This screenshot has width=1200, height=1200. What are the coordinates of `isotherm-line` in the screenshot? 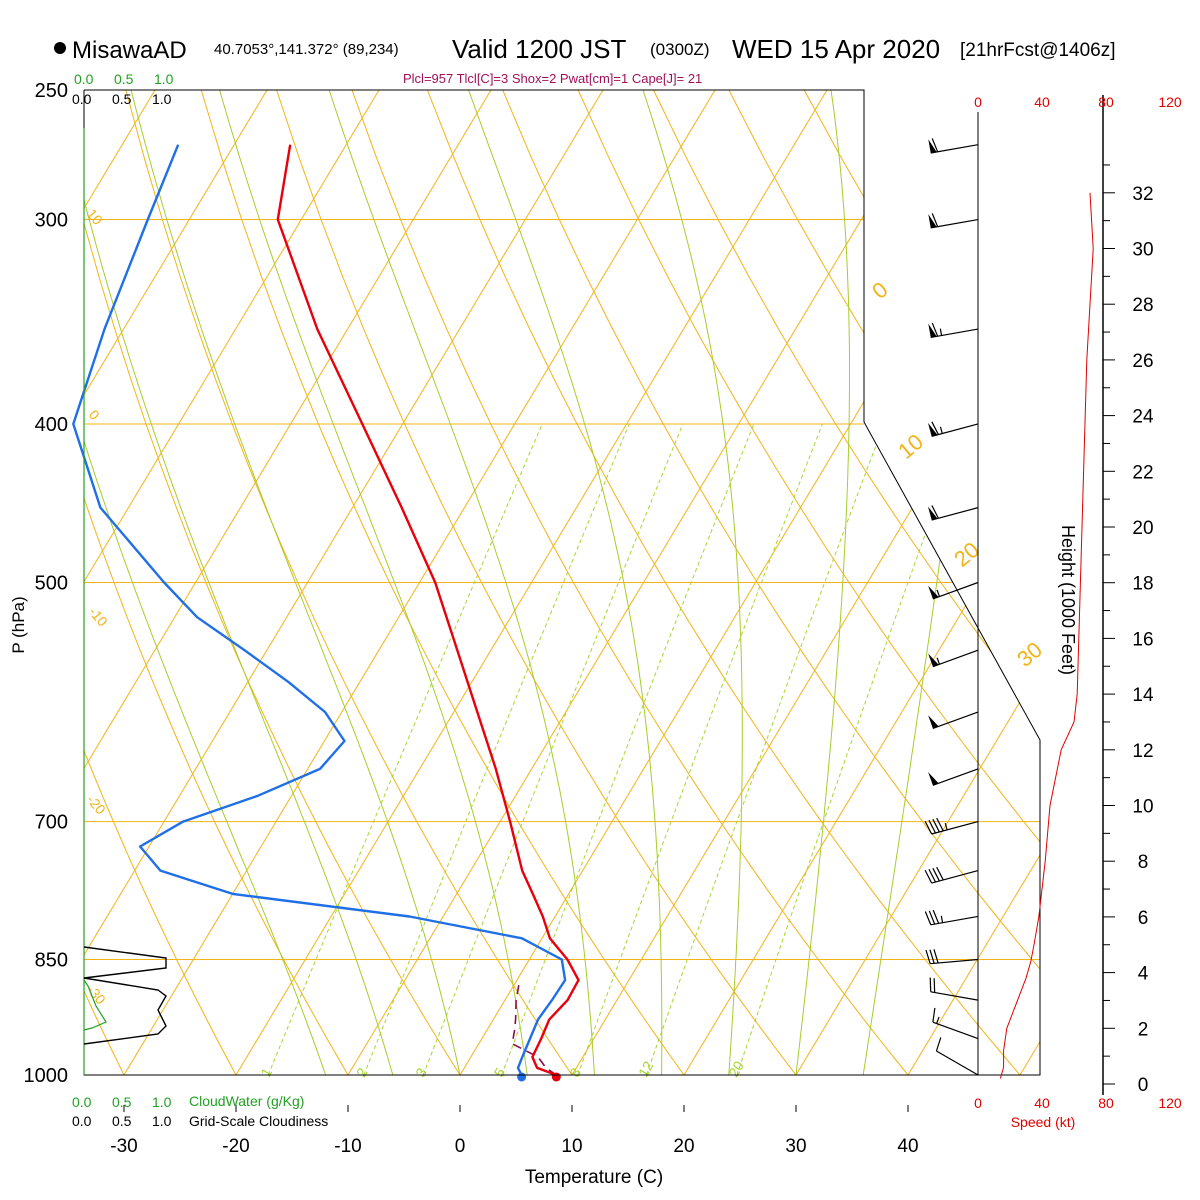 It's located at (176, 582).